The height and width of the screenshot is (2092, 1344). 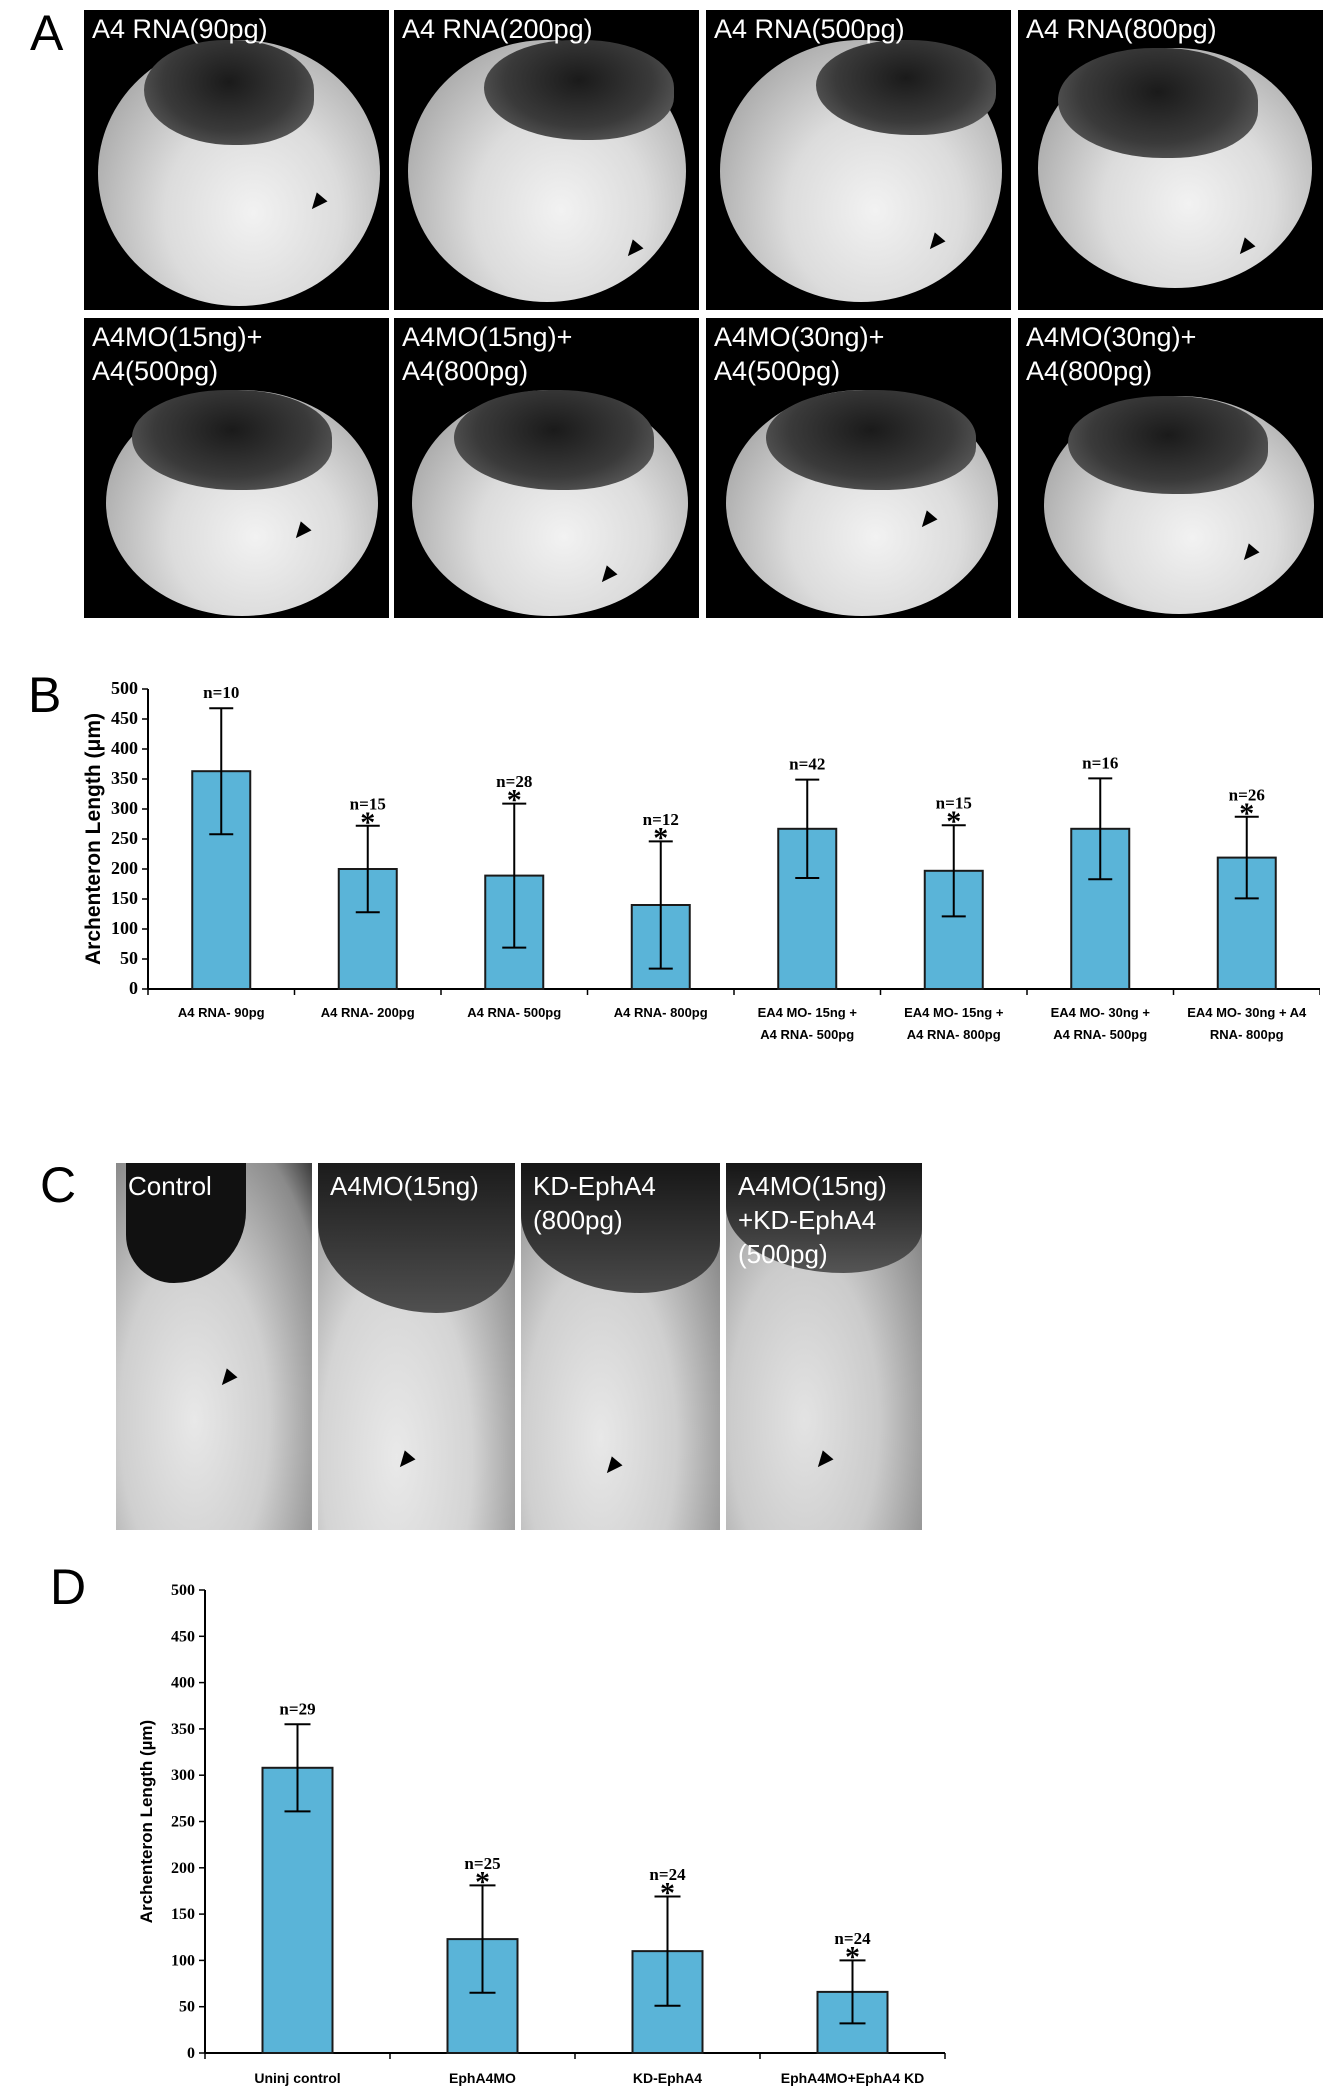 What do you see at coordinates (183, 1914) in the screenshot?
I see `panel-d-y-tick-label: 150` at bounding box center [183, 1914].